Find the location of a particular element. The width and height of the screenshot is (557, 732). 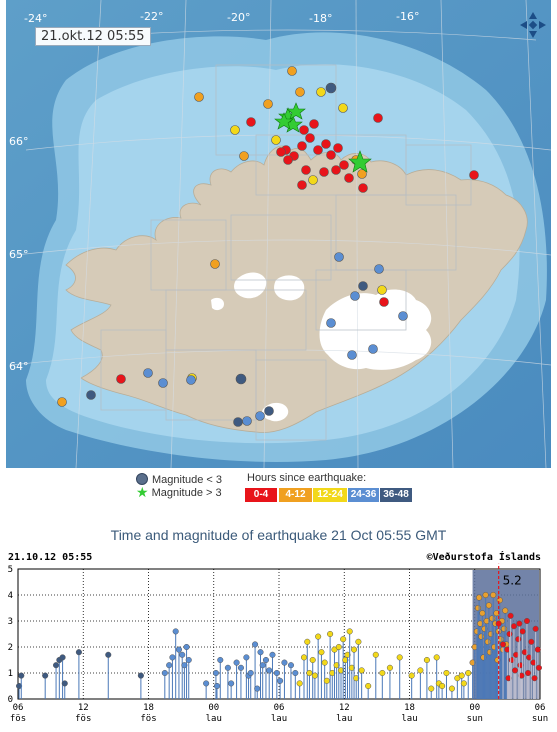

legend-large-label: Magnitude > 3 is located at coordinates (186, 493).